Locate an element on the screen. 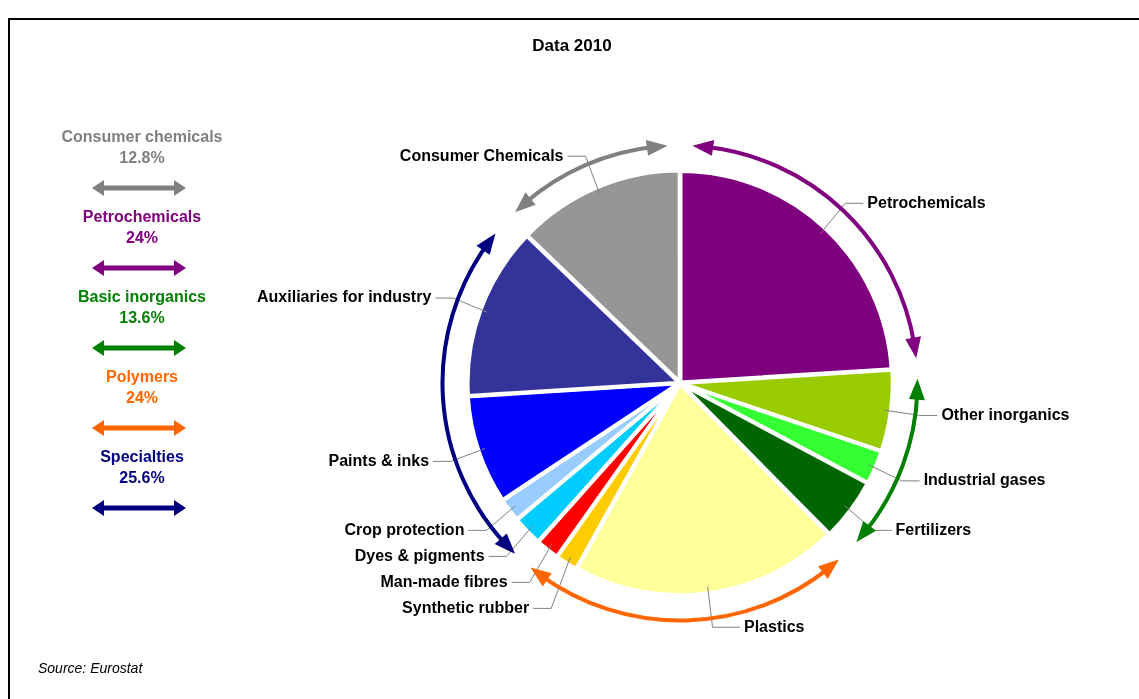 This screenshot has height=699, width=1139. slice-label: Consumer Chemicals is located at coordinates (481, 155).